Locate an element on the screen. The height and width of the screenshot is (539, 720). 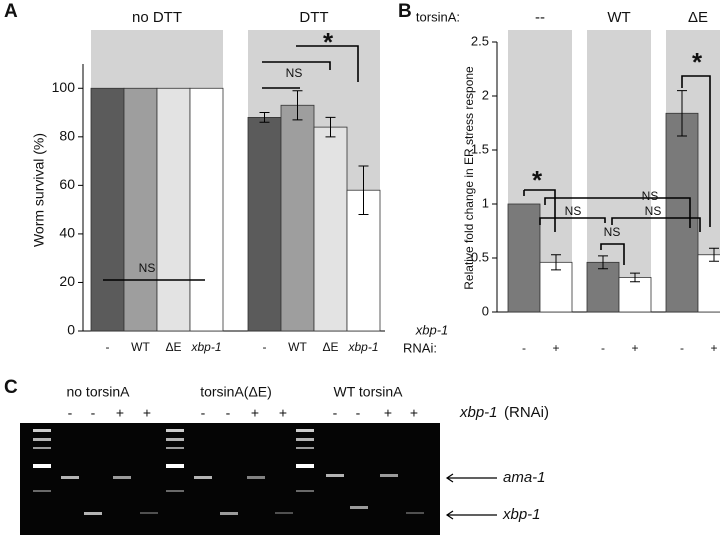
gel-image is located at coordinates (230, 479).